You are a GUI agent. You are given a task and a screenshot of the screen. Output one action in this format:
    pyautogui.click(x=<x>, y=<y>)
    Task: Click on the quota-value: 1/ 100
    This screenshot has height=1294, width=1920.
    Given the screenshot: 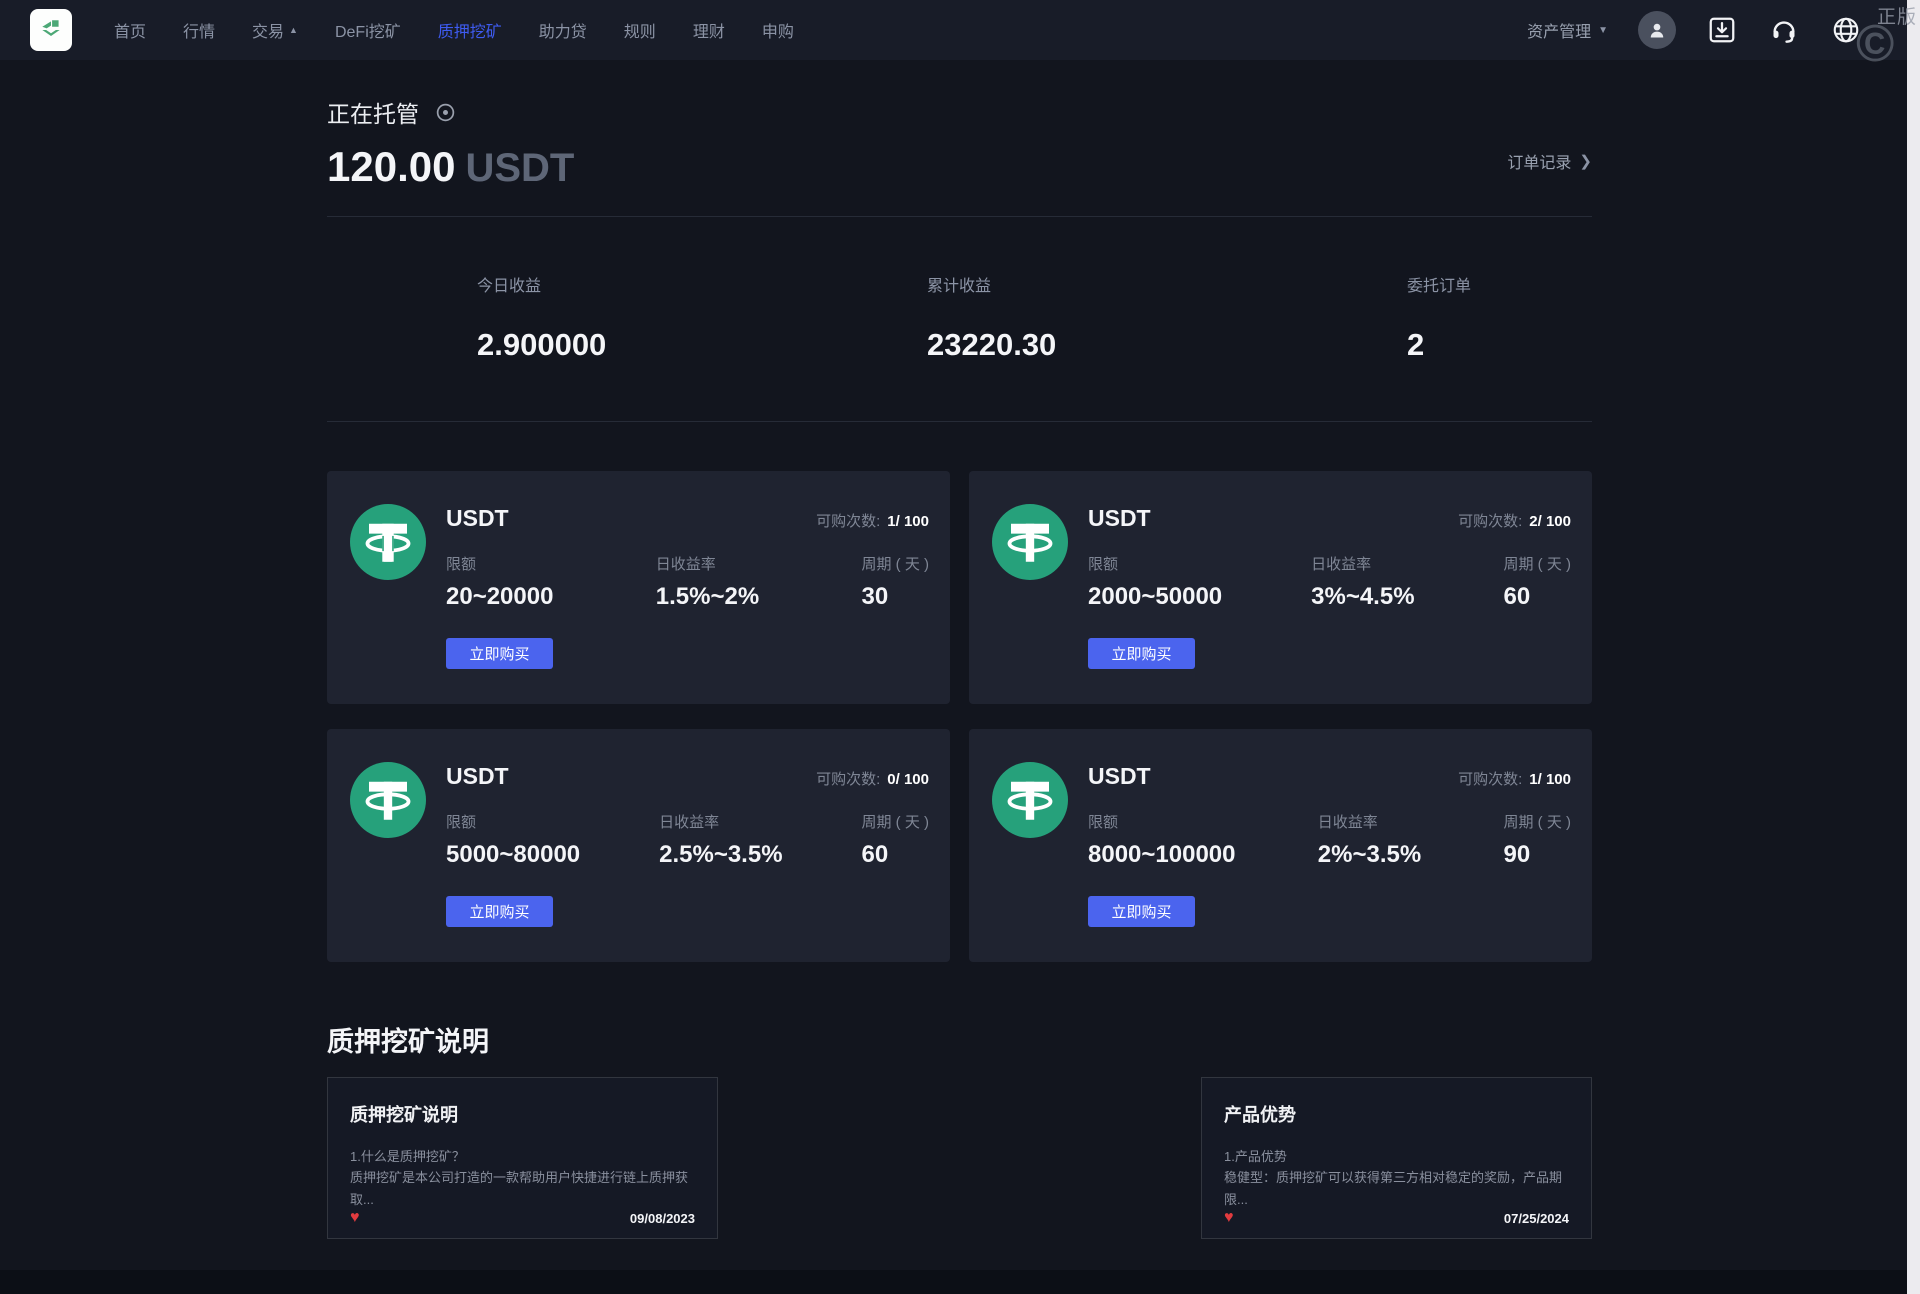 What is the action you would take?
    pyautogui.click(x=1550, y=779)
    